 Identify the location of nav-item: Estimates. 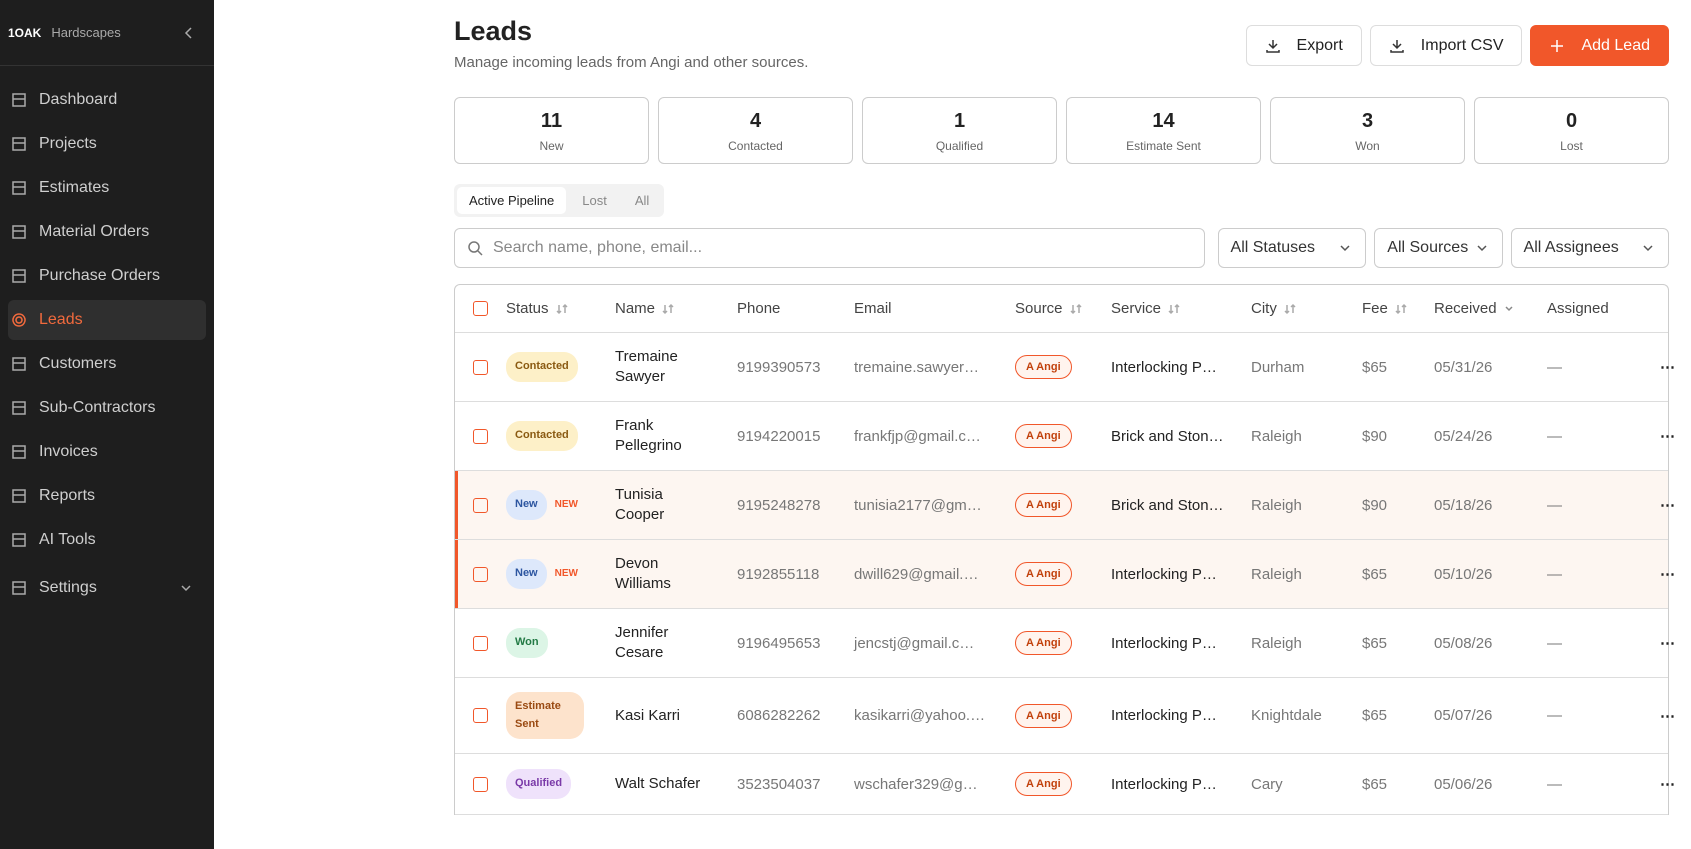
(107, 188).